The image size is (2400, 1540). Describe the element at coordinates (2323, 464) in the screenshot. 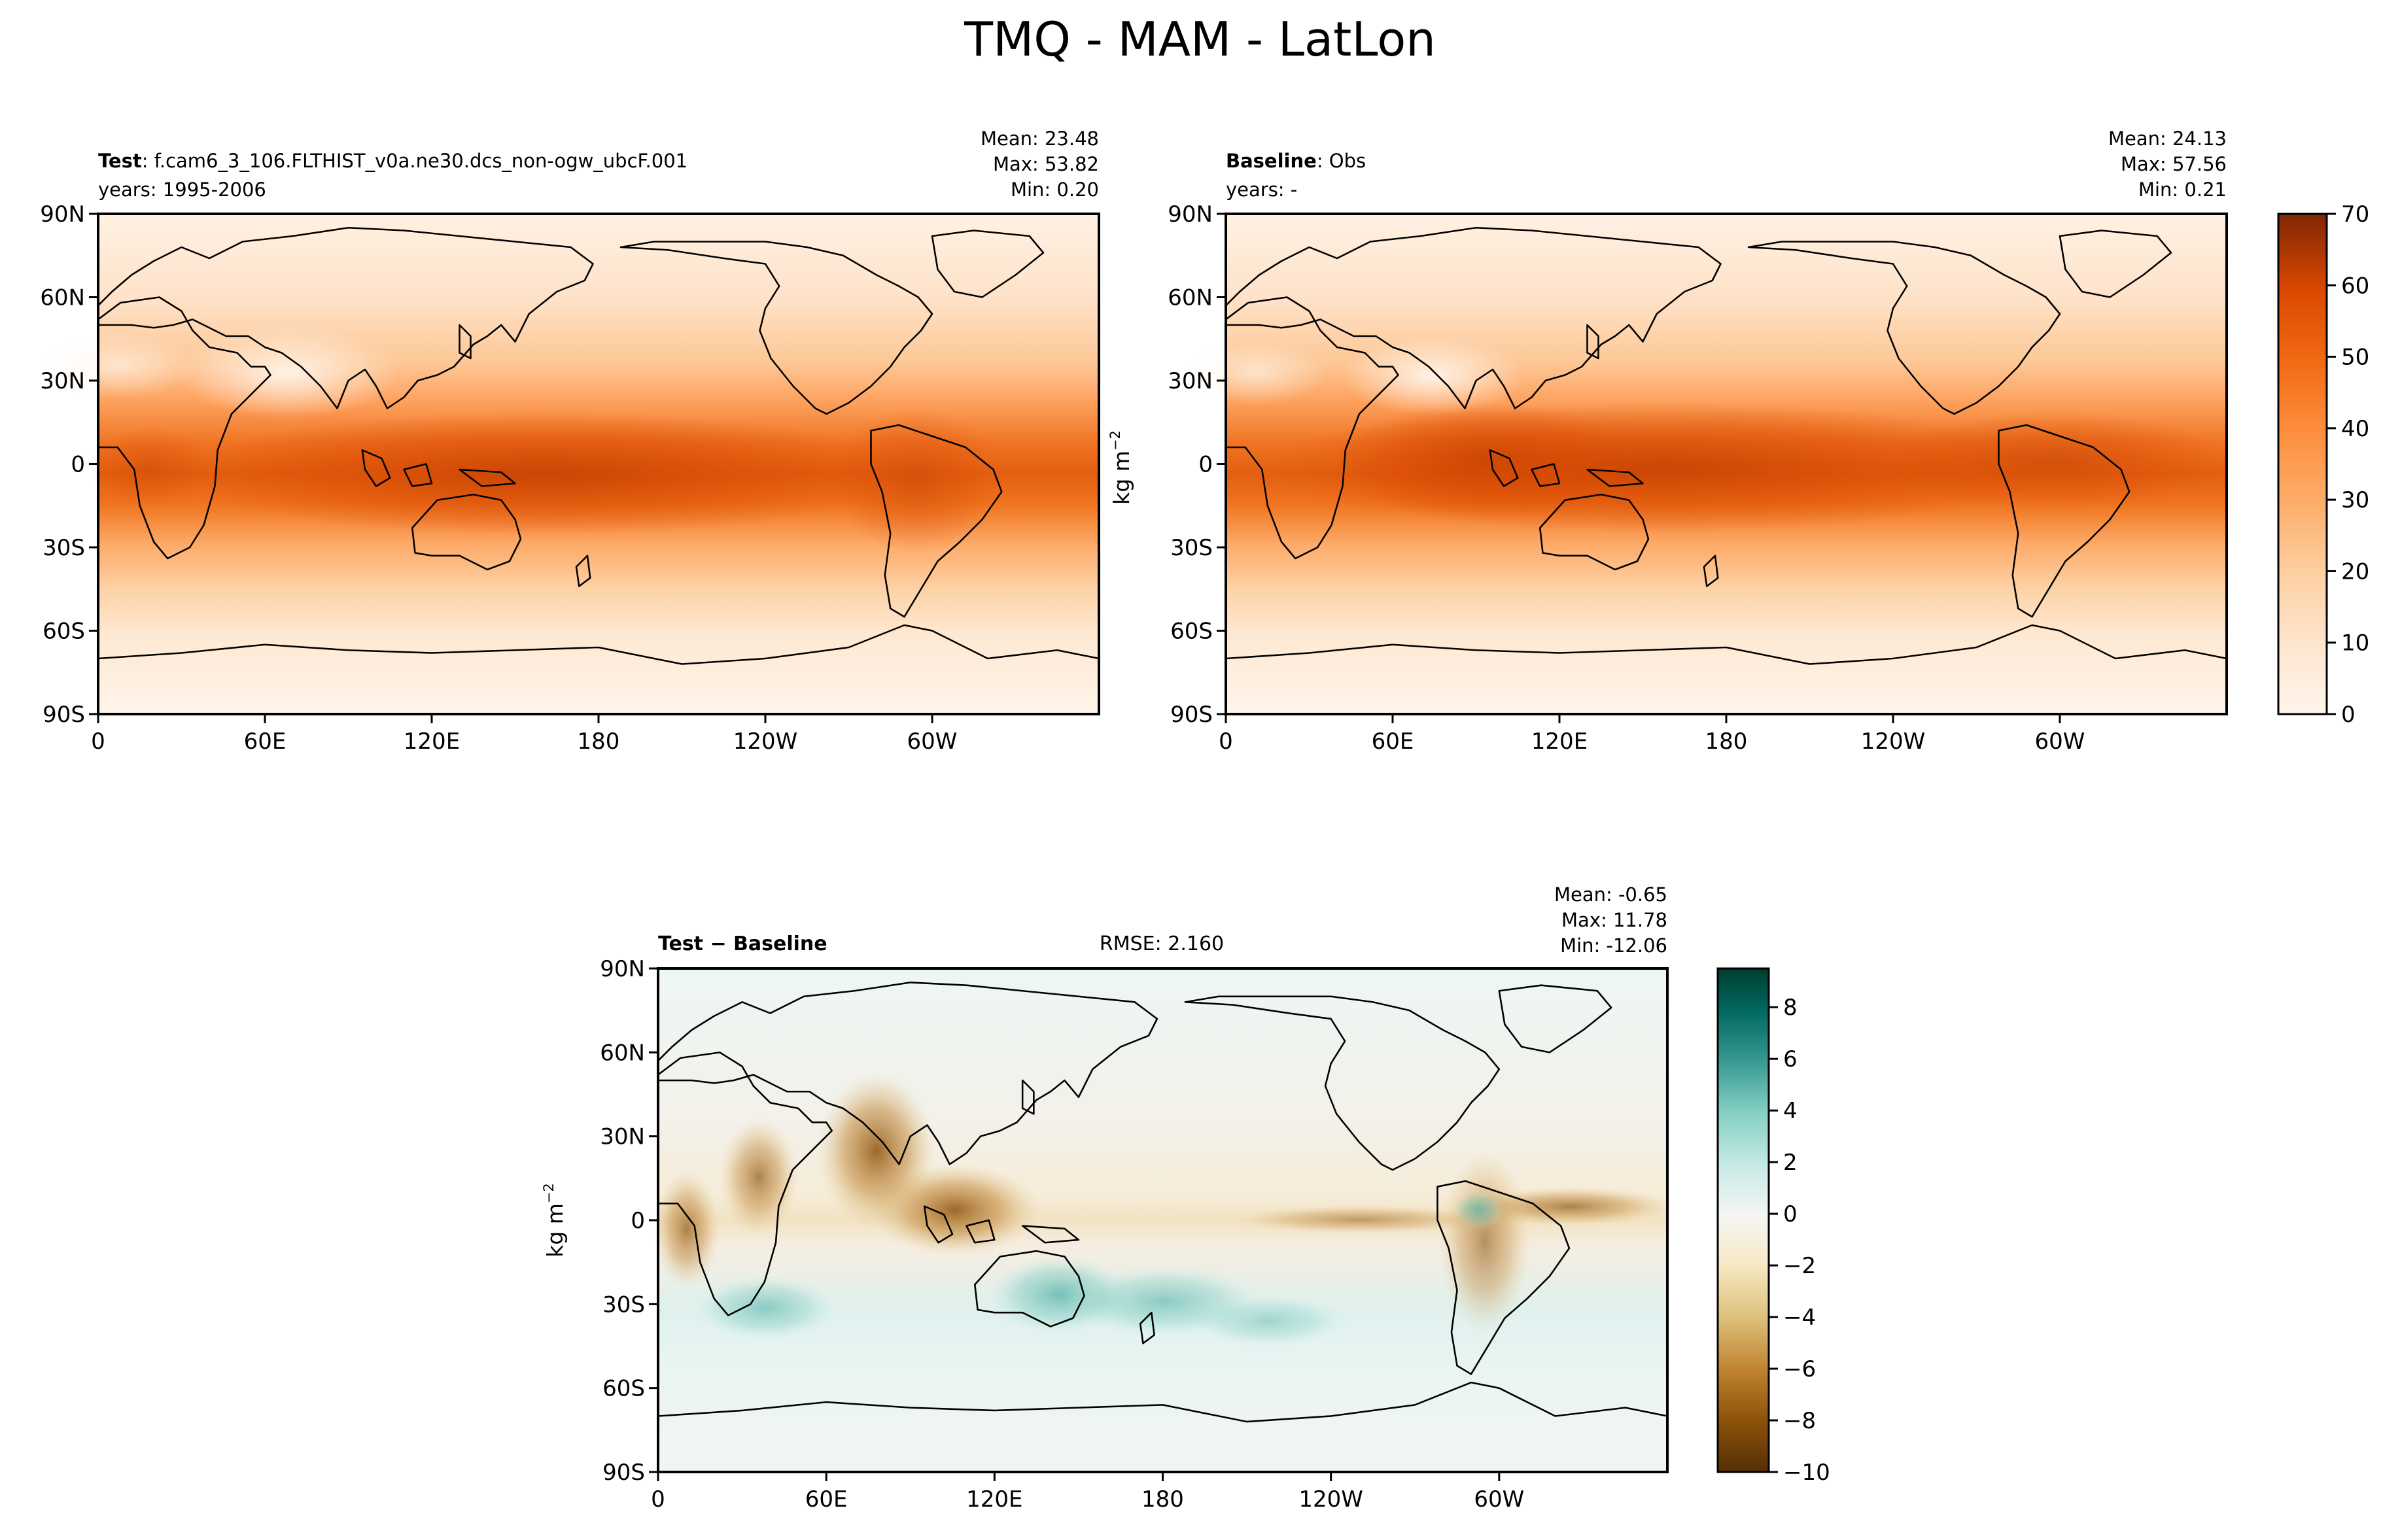

I see `absolute-colorbar: 0 10 20 30 40 50 60 70` at that location.